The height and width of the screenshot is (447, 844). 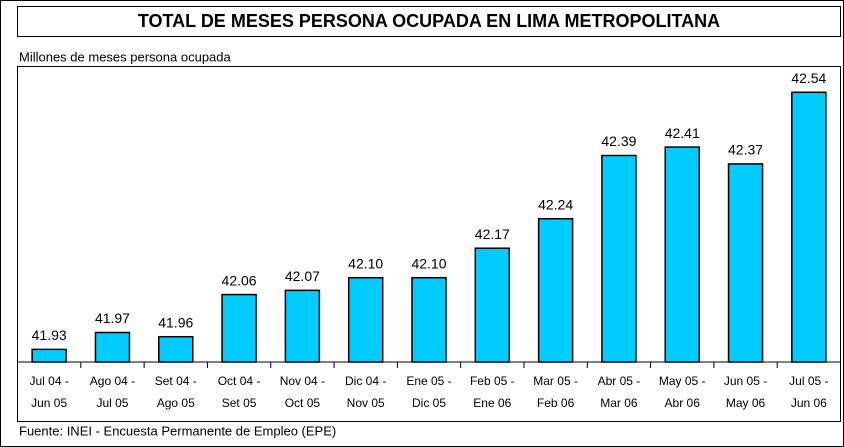 I want to click on value-label: 41.93, so click(x=49, y=335).